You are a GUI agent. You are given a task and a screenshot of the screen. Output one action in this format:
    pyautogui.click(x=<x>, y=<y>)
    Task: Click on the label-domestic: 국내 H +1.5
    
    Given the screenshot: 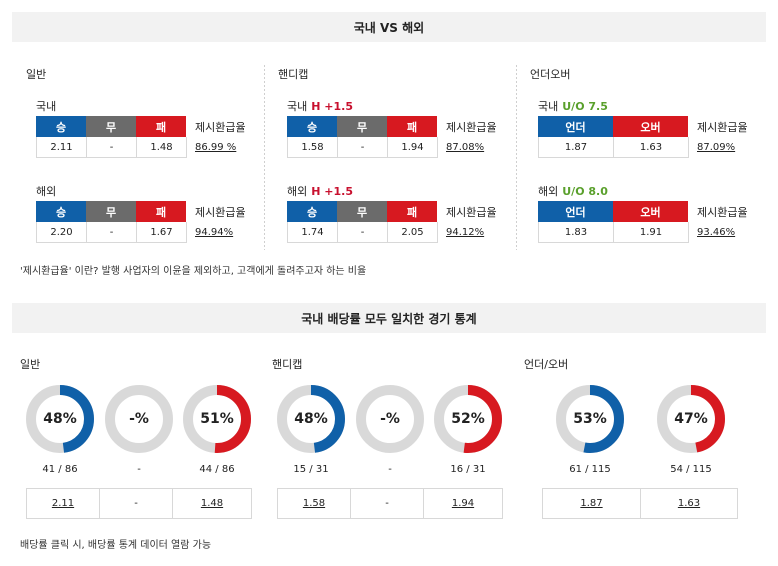 What is the action you would take?
    pyautogui.click(x=320, y=106)
    